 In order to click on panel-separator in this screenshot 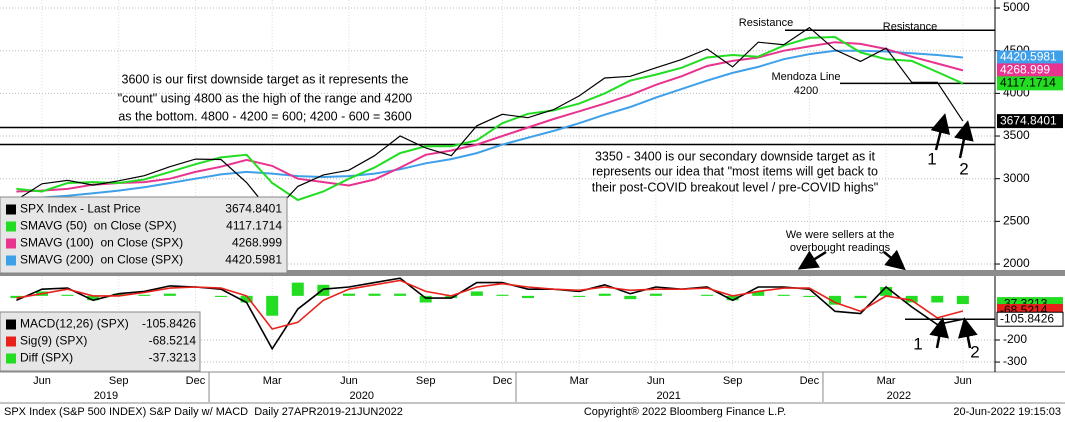, I will do `click(532, 273)`.